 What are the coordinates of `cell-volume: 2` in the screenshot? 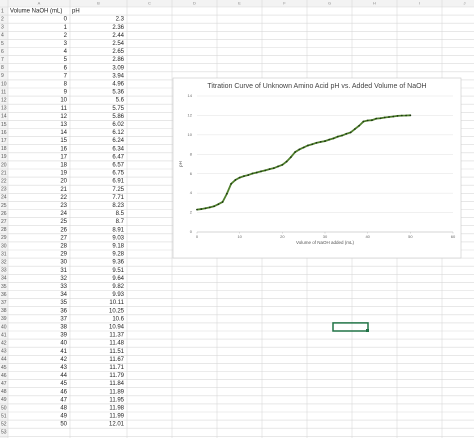 It's located at (66, 36).